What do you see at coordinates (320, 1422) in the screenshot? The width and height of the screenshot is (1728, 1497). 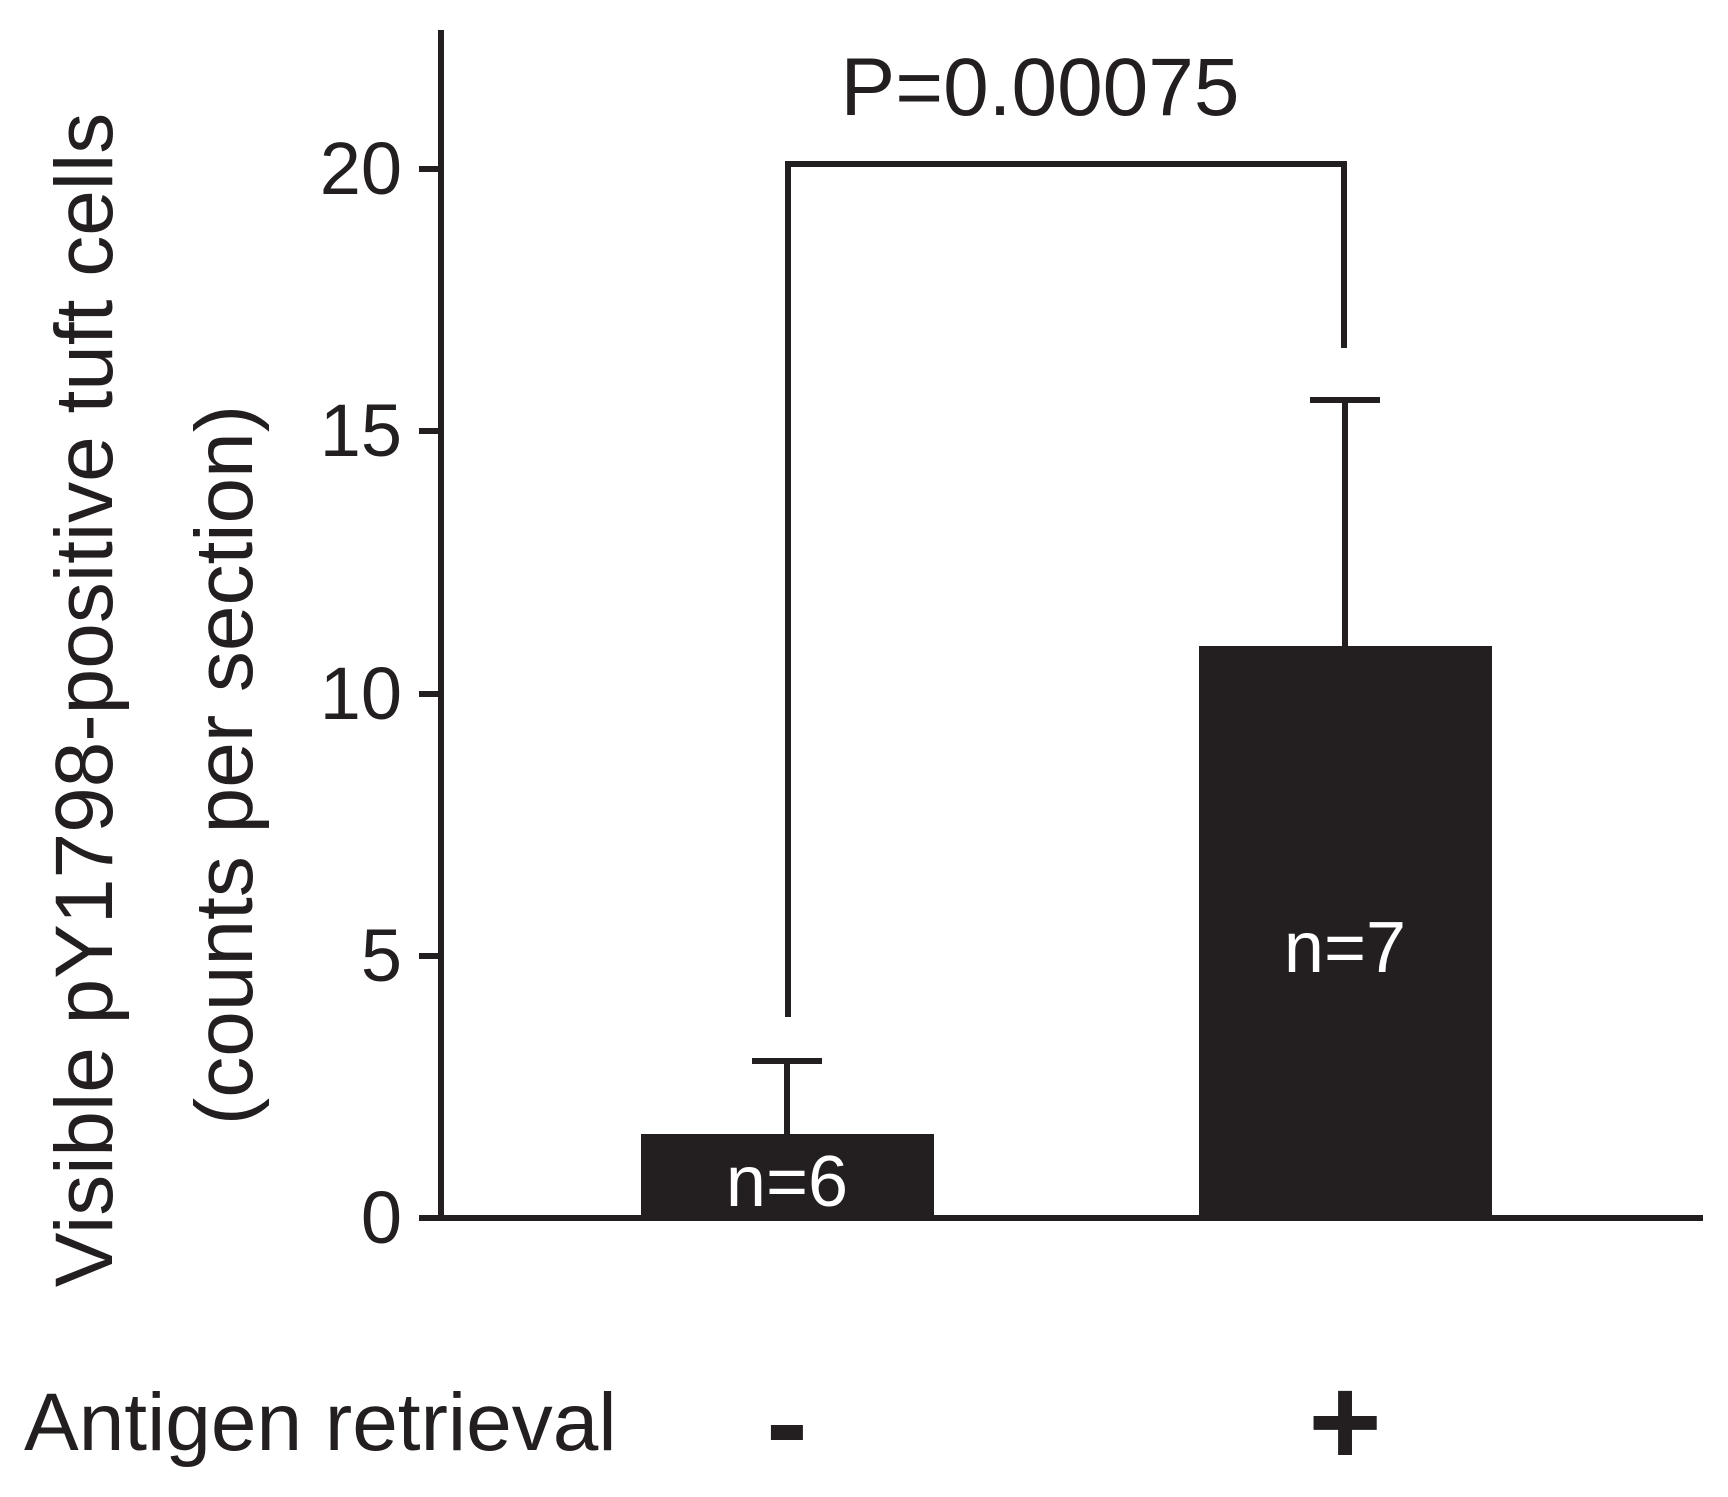 I see `x-axis-label: Antigen retrieval` at bounding box center [320, 1422].